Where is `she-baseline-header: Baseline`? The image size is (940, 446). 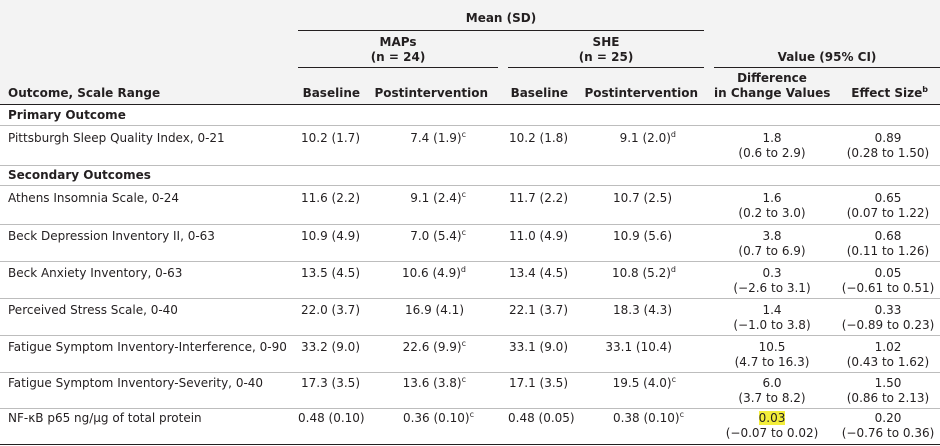 she-baseline-header: Baseline is located at coordinates (539, 93).